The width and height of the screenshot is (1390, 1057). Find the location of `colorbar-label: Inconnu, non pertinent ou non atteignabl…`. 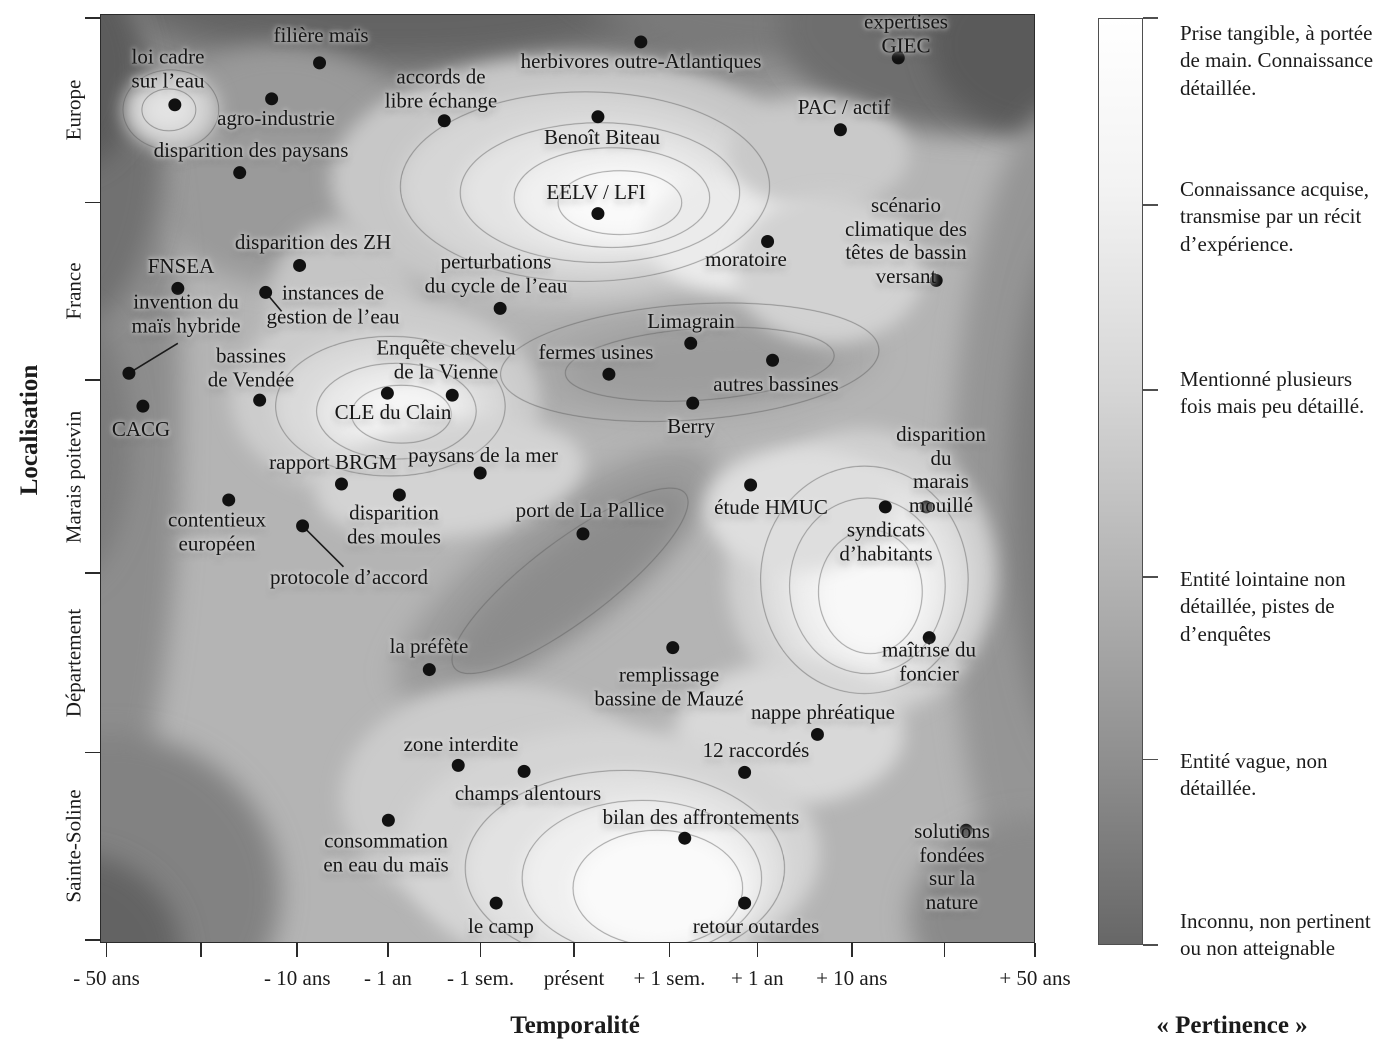

colorbar-label: Inconnu, non pertinent ou non atteignabl… is located at coordinates (1275, 935).